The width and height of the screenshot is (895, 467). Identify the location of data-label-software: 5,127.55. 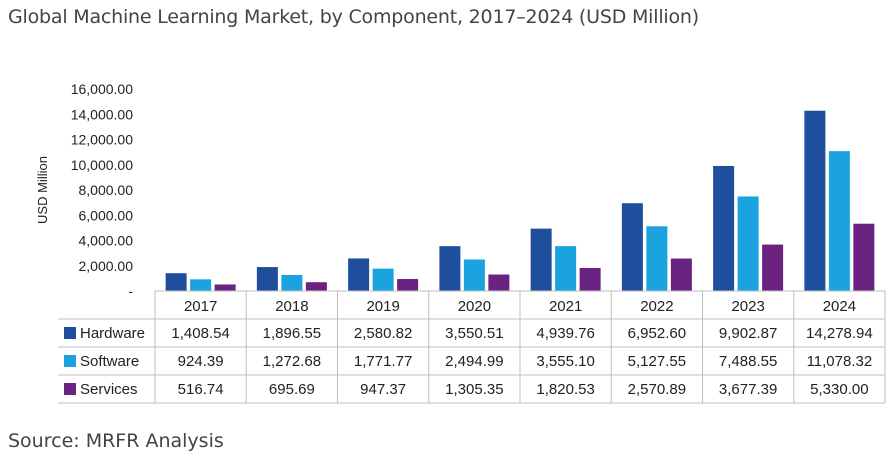
(657, 361).